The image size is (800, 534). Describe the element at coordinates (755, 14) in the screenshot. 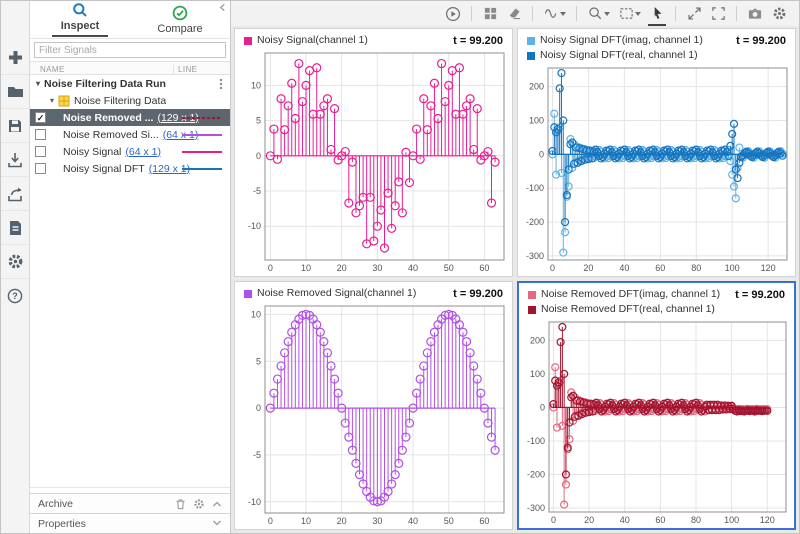

I see `snapshot-button` at that location.